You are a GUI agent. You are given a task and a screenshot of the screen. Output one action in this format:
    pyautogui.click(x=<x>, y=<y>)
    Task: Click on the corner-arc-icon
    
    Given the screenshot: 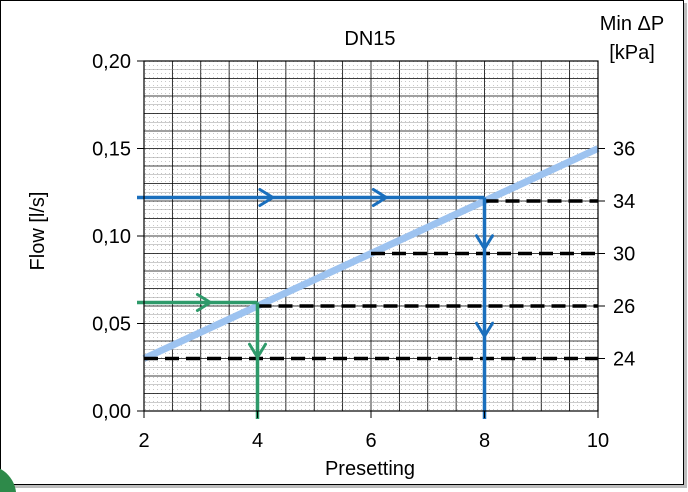 What is the action you would take?
    pyautogui.click(x=8, y=480)
    